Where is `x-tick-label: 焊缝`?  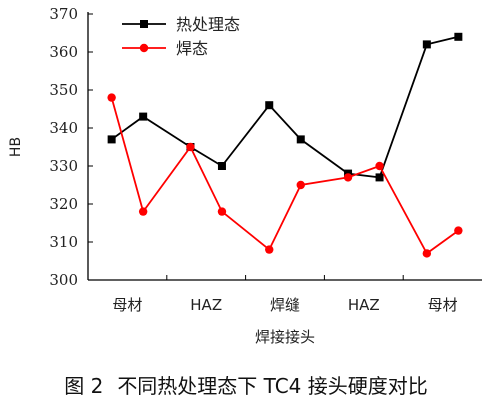
x-tick-label: 焊缝 is located at coordinates (285, 305).